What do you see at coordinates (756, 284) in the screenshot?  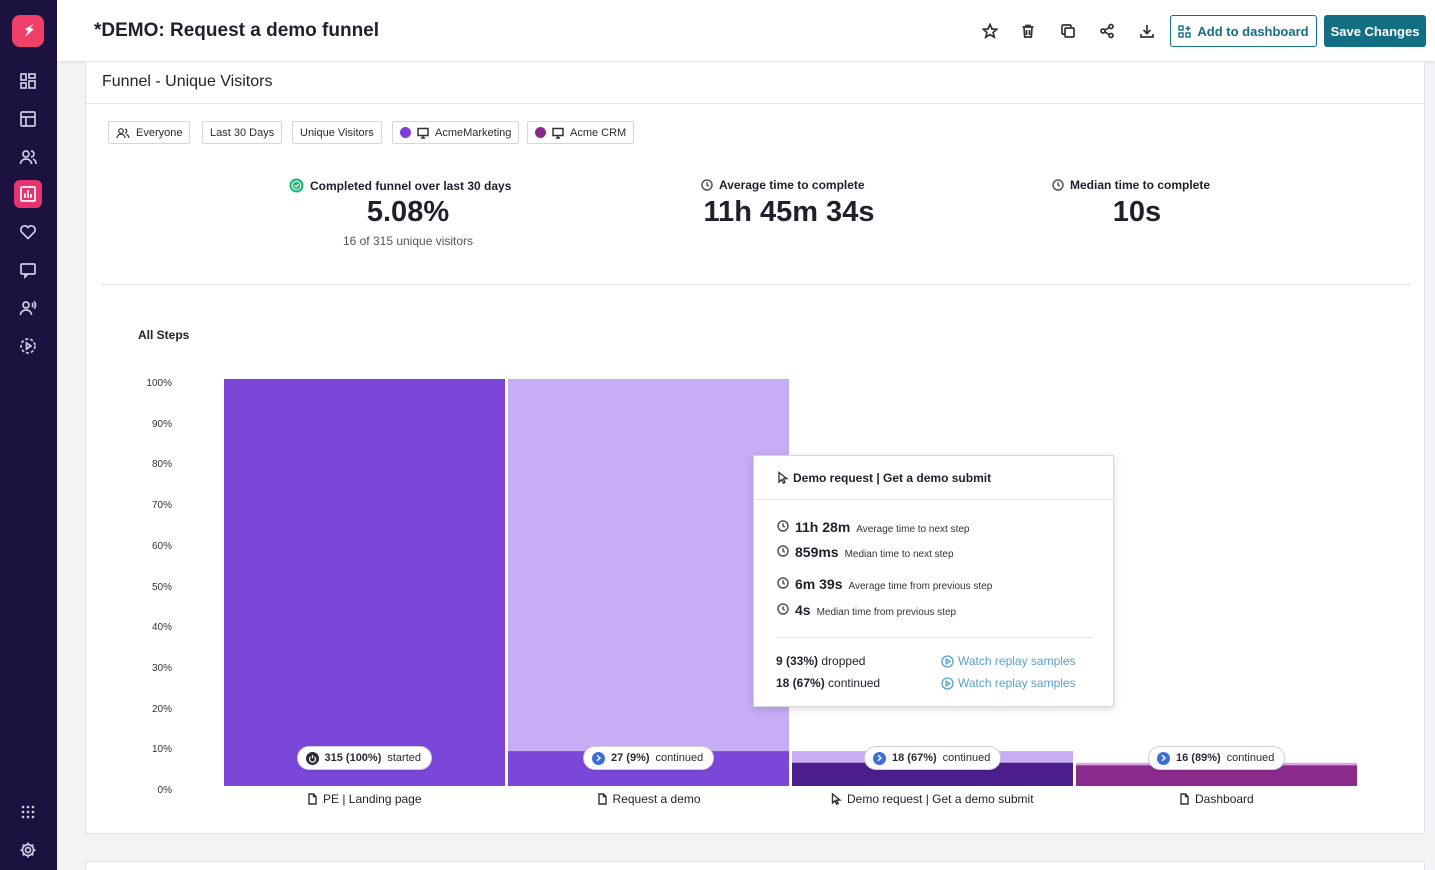 I see `divider` at bounding box center [756, 284].